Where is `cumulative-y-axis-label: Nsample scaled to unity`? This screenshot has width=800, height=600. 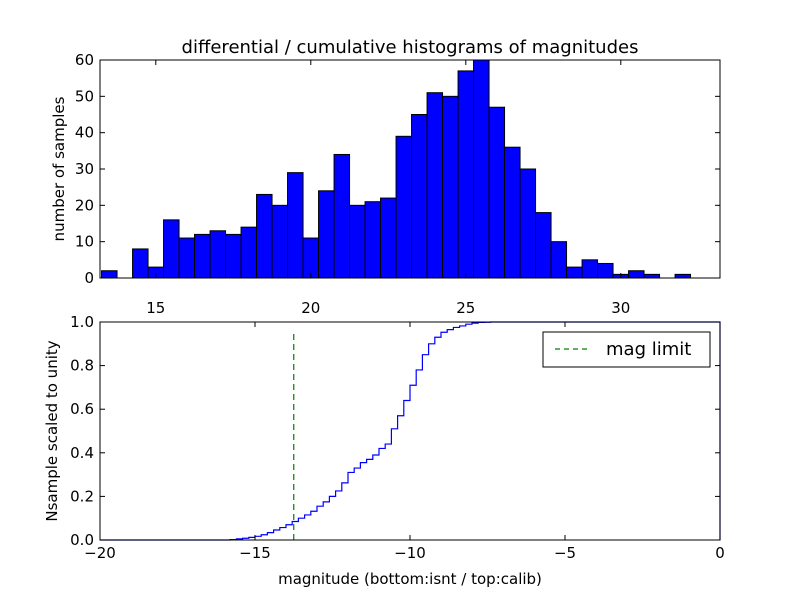 cumulative-y-axis-label: Nsample scaled to unity is located at coordinates (52, 430).